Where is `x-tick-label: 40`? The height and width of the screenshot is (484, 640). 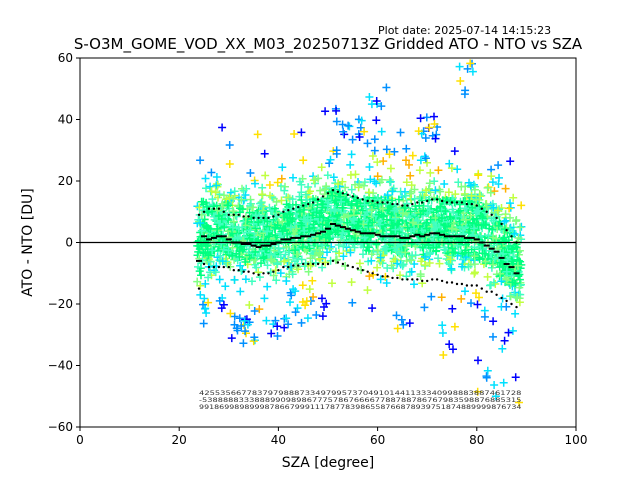 x-tick-label: 40 is located at coordinates (278, 440).